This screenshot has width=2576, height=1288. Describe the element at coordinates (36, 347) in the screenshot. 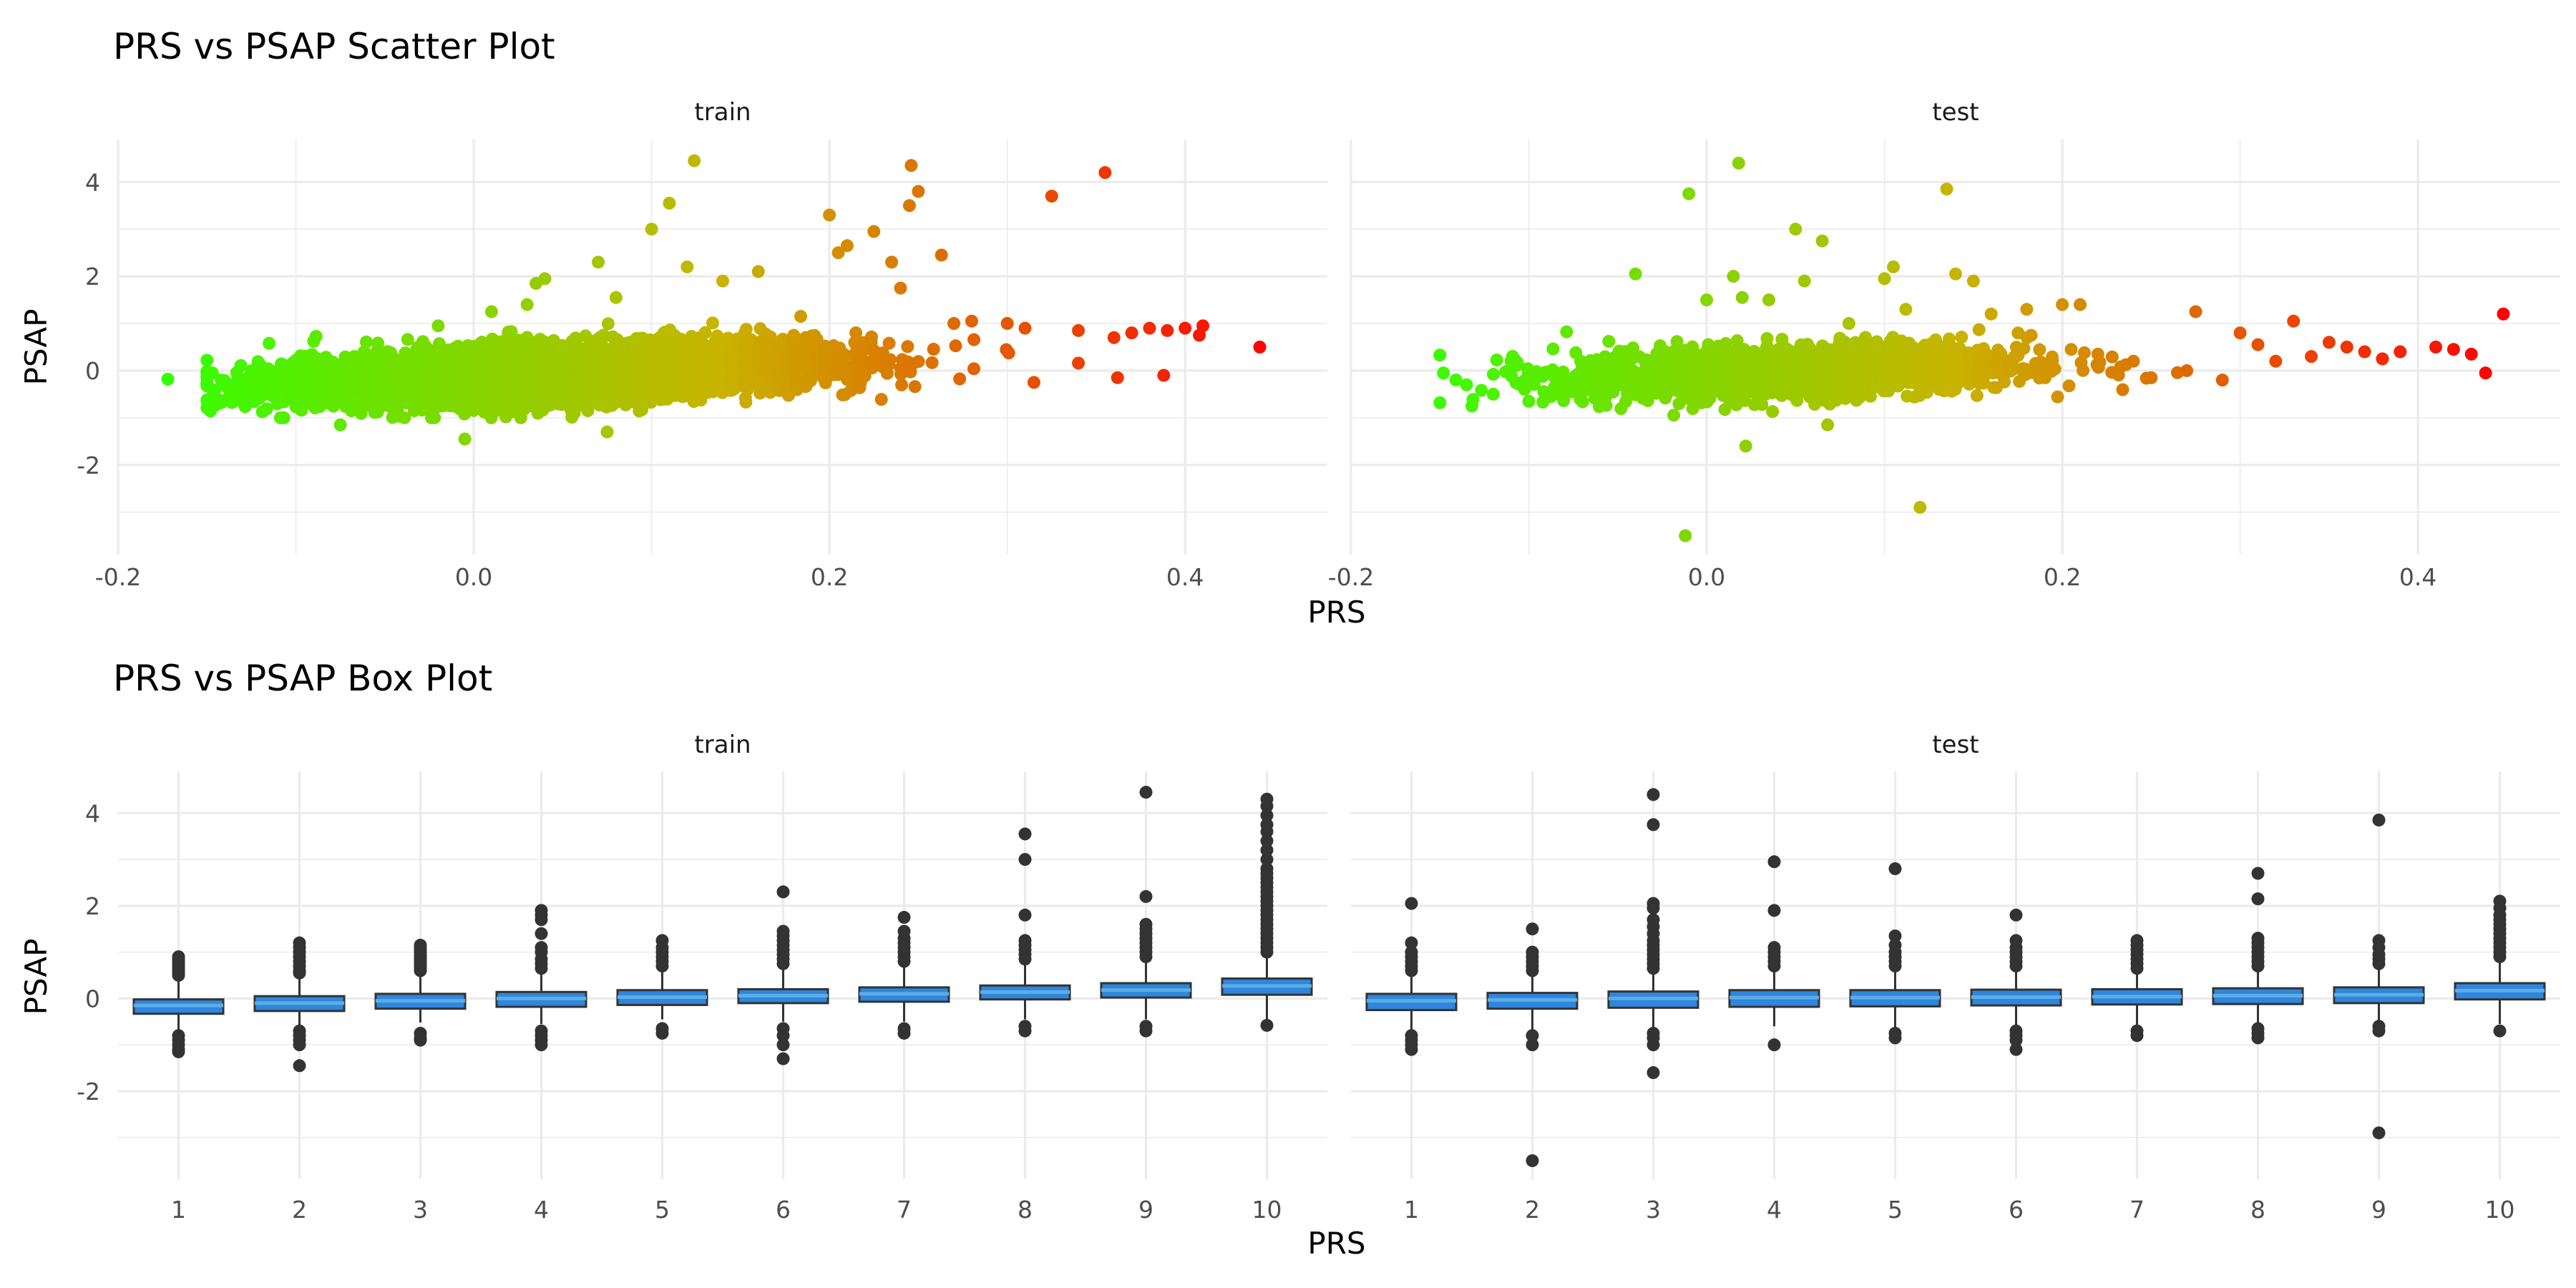

I see `scatter-y-axis-title: PSAP` at that location.